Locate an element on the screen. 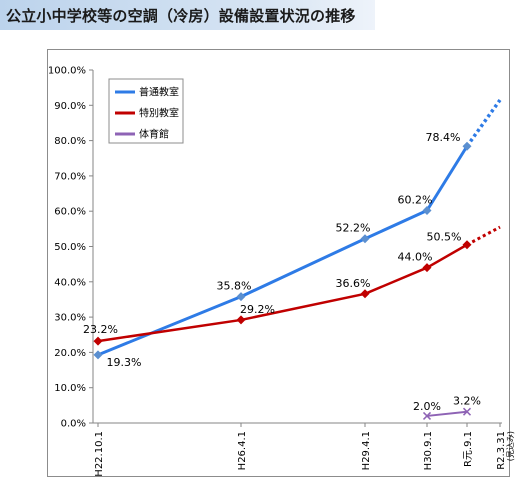 Image resolution: width=515 pixels, height=483 pixels. x-tick-sublabel: (見込み) is located at coordinates (510, 446).